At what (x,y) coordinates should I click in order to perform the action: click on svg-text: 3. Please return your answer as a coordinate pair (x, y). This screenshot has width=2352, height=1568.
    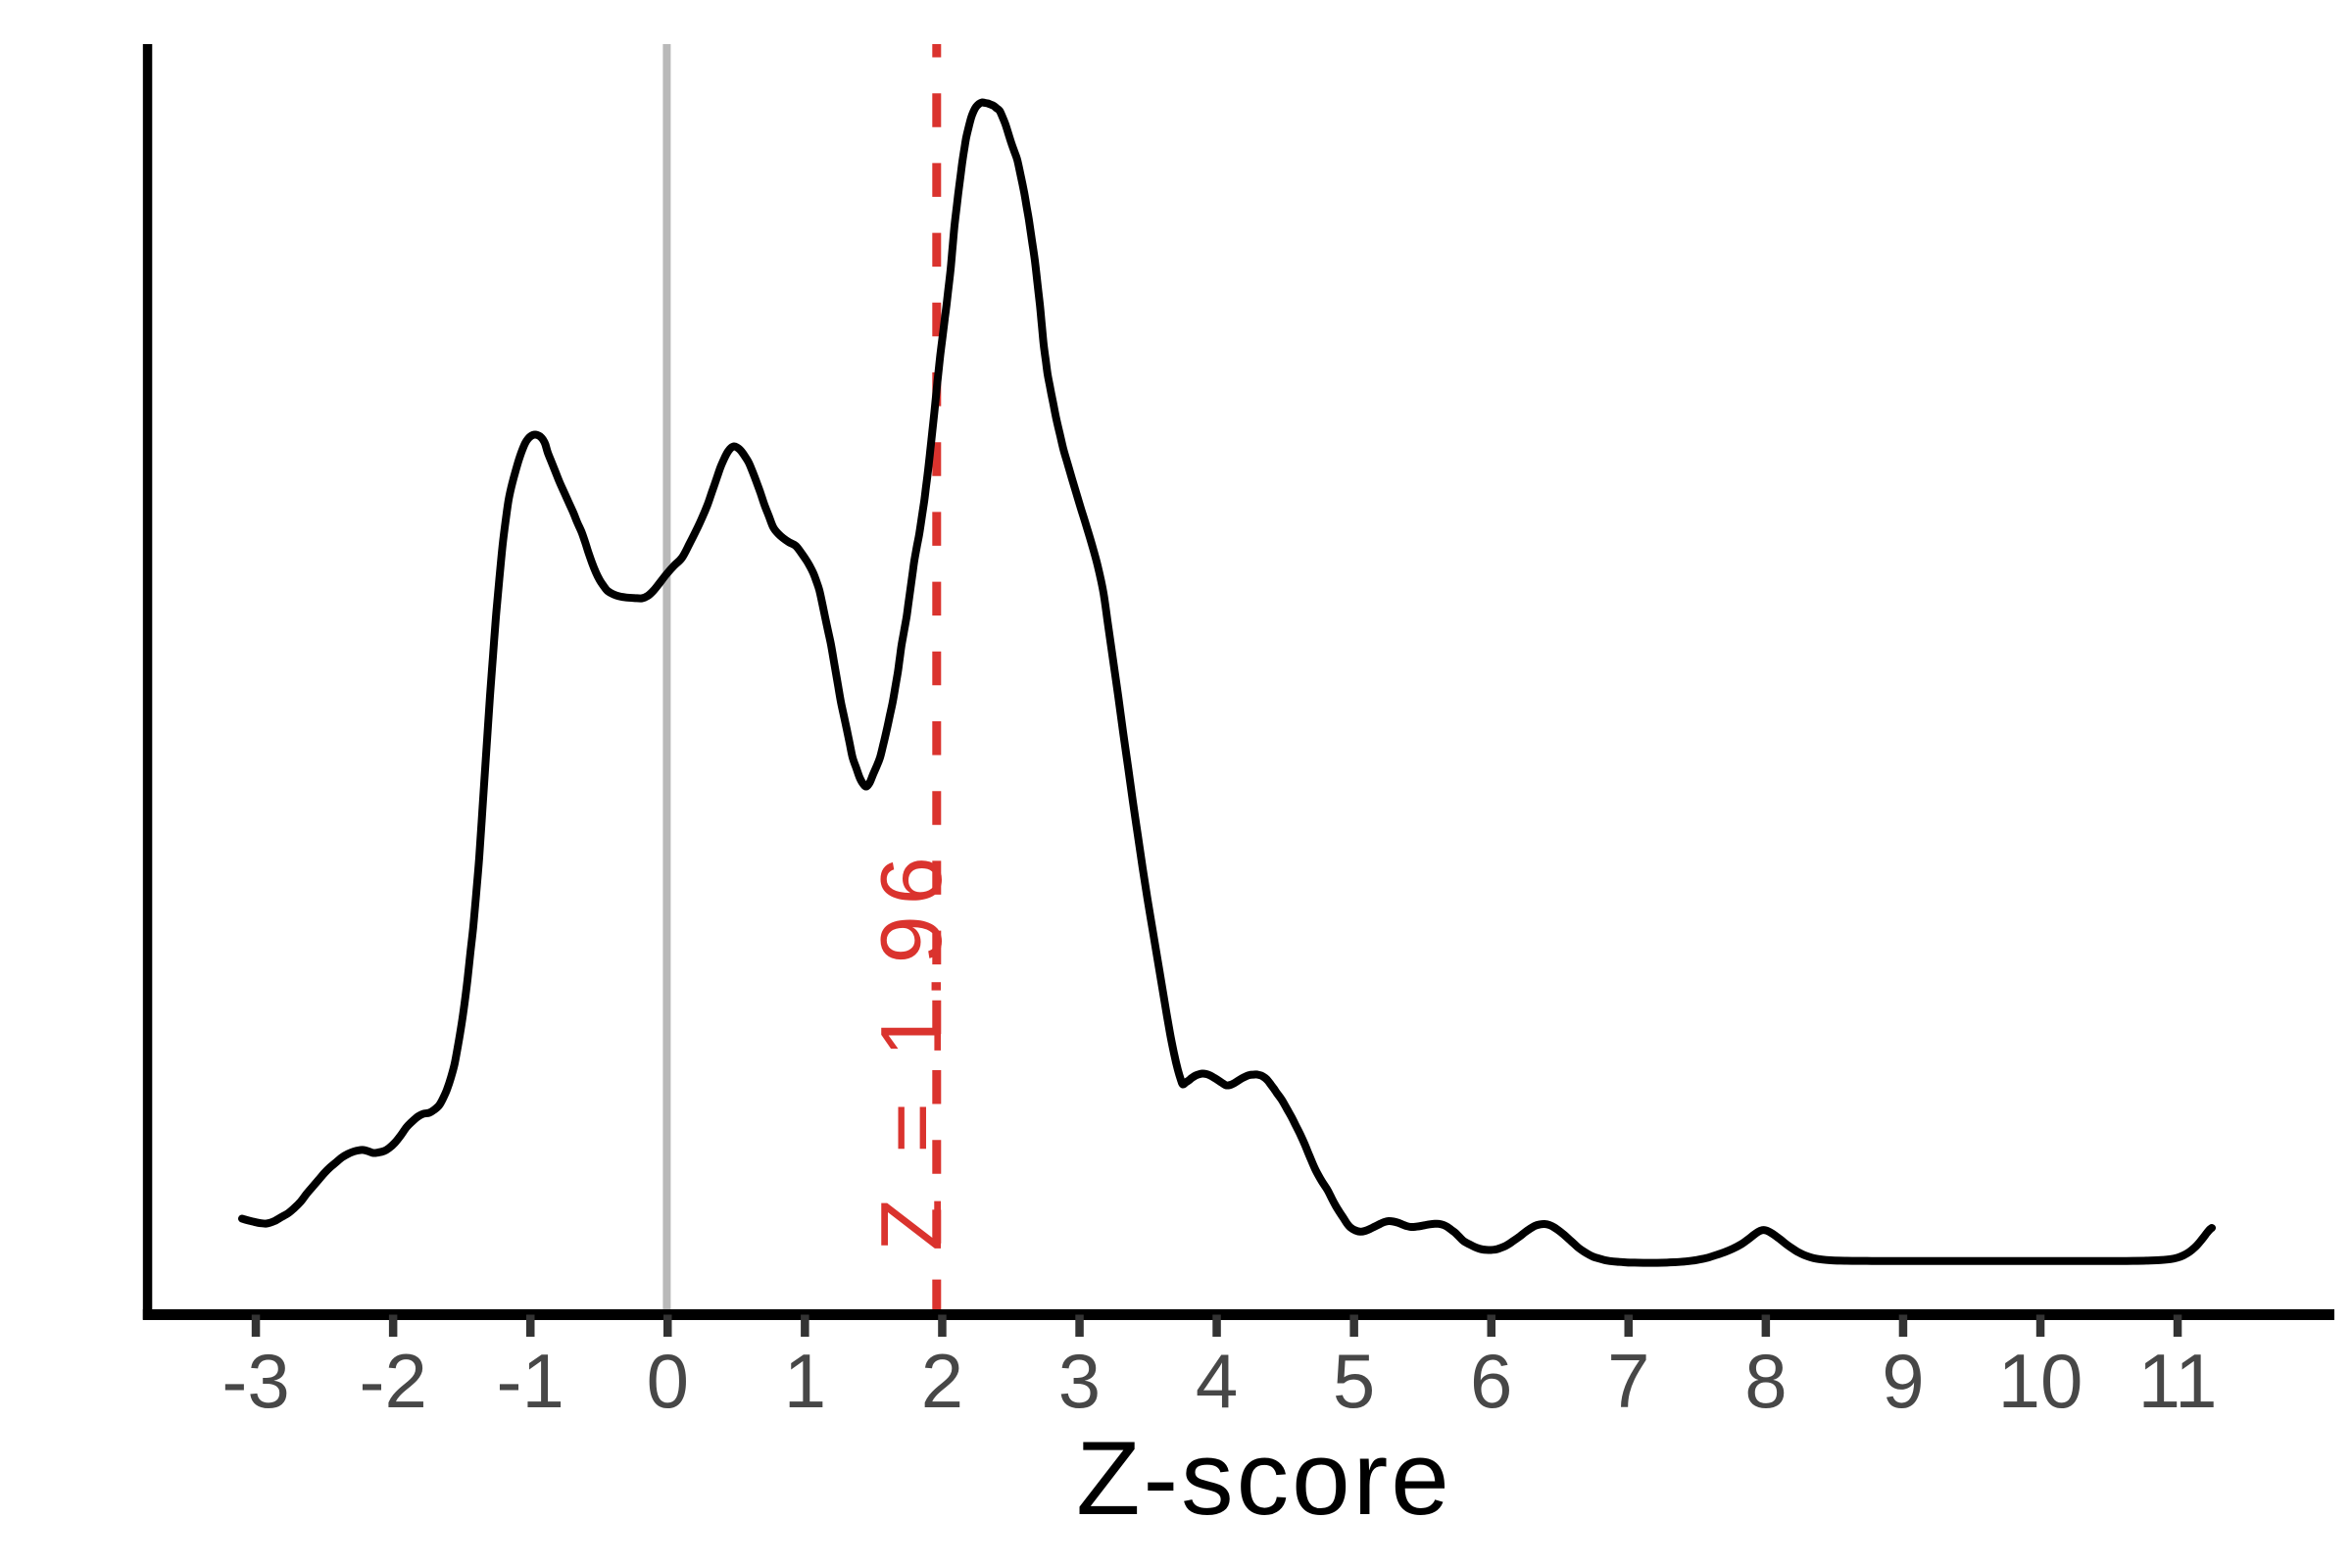
    Looking at the image, I should click on (1079, 1381).